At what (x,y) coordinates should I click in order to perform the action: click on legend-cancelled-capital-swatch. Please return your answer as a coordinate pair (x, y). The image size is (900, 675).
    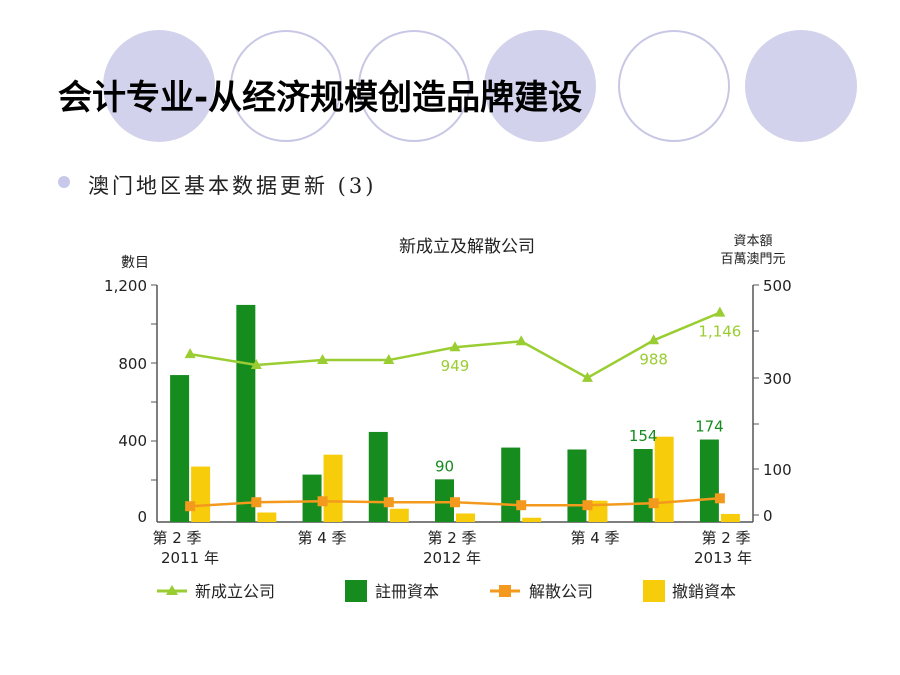
    Looking at the image, I should click on (654, 591).